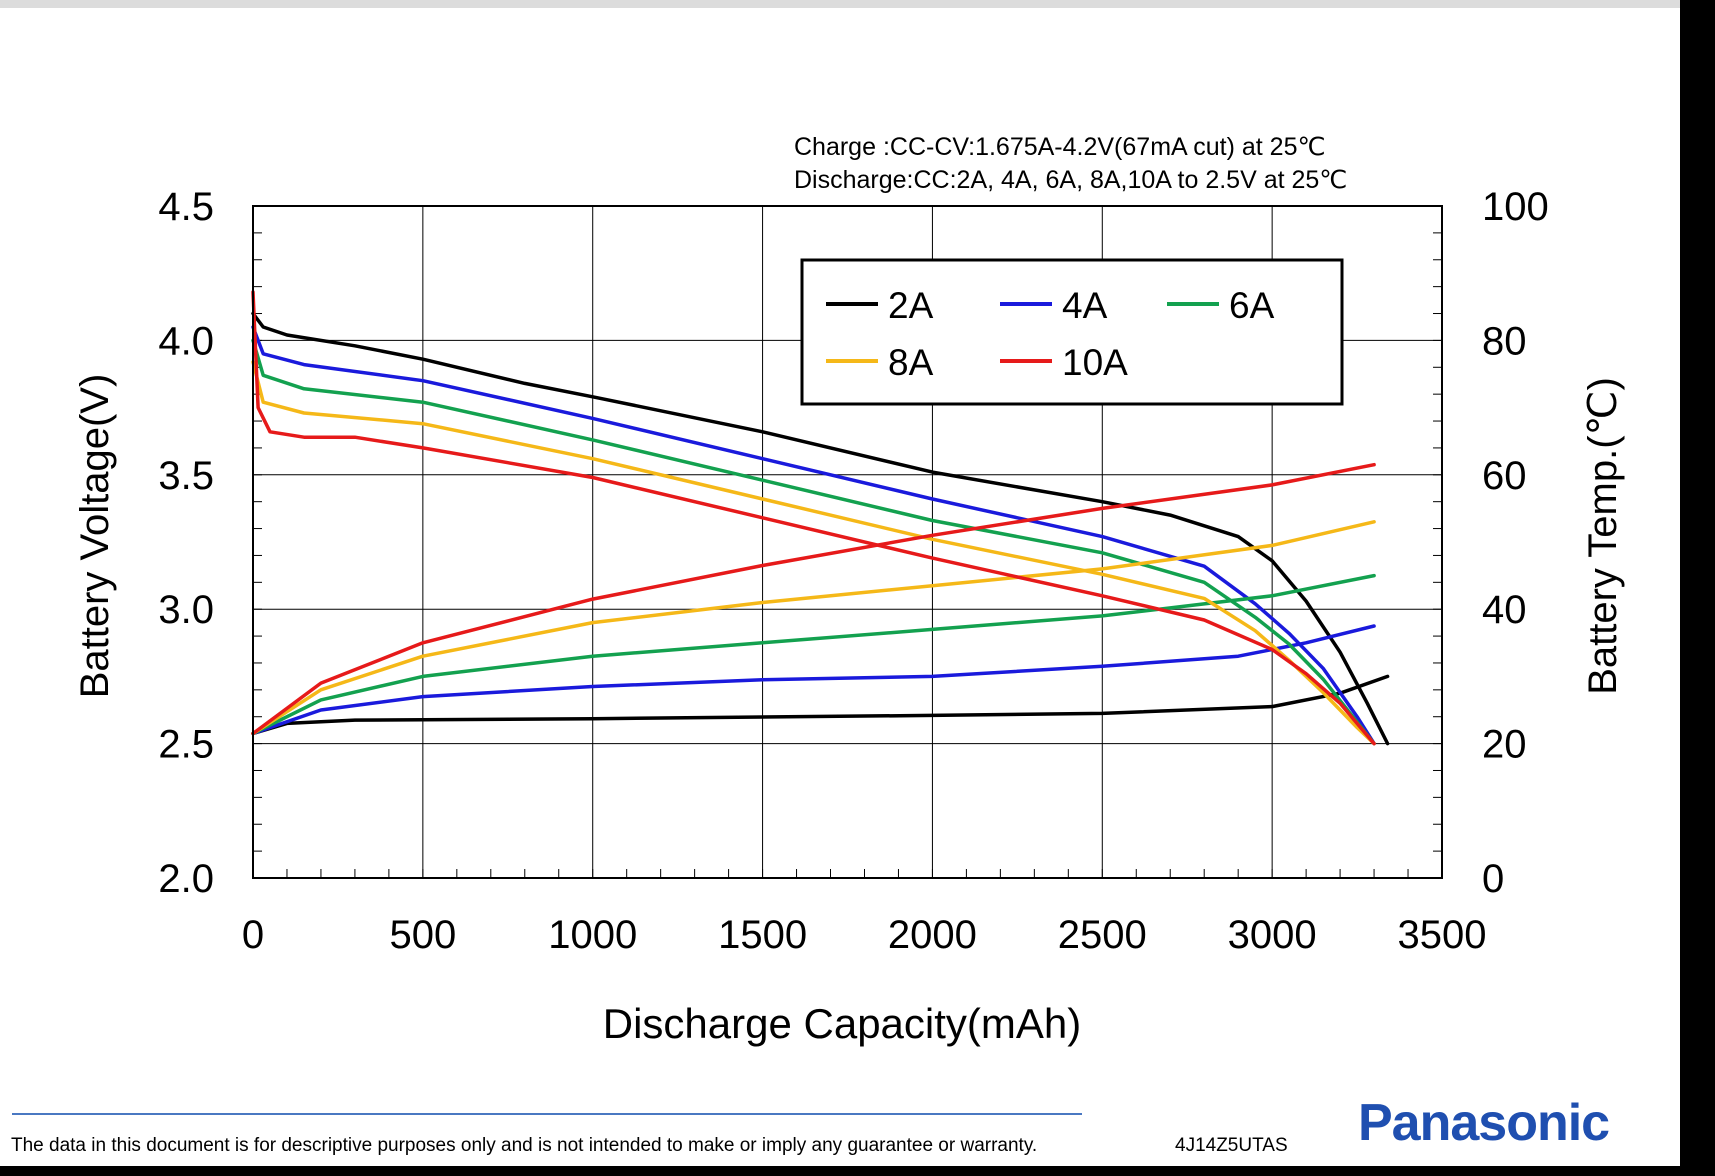 This screenshot has height=1176, width=1715. Describe the element at coordinates (95, 536) in the screenshot. I see `y-axis-label: Battery Voltage(V)` at that location.